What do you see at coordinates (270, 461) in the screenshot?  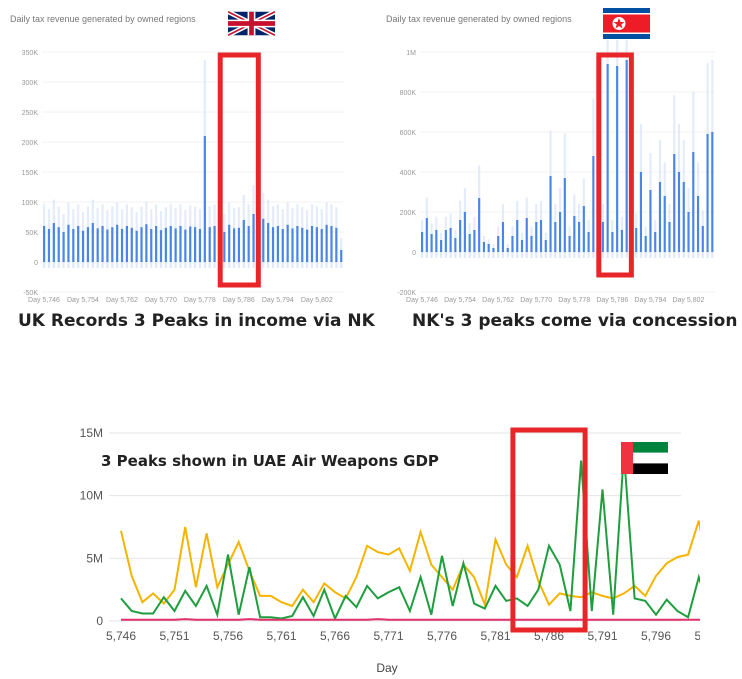 I see `uae-chart-title: 3 Peaks shown in UAE Air Weapons GDP` at bounding box center [270, 461].